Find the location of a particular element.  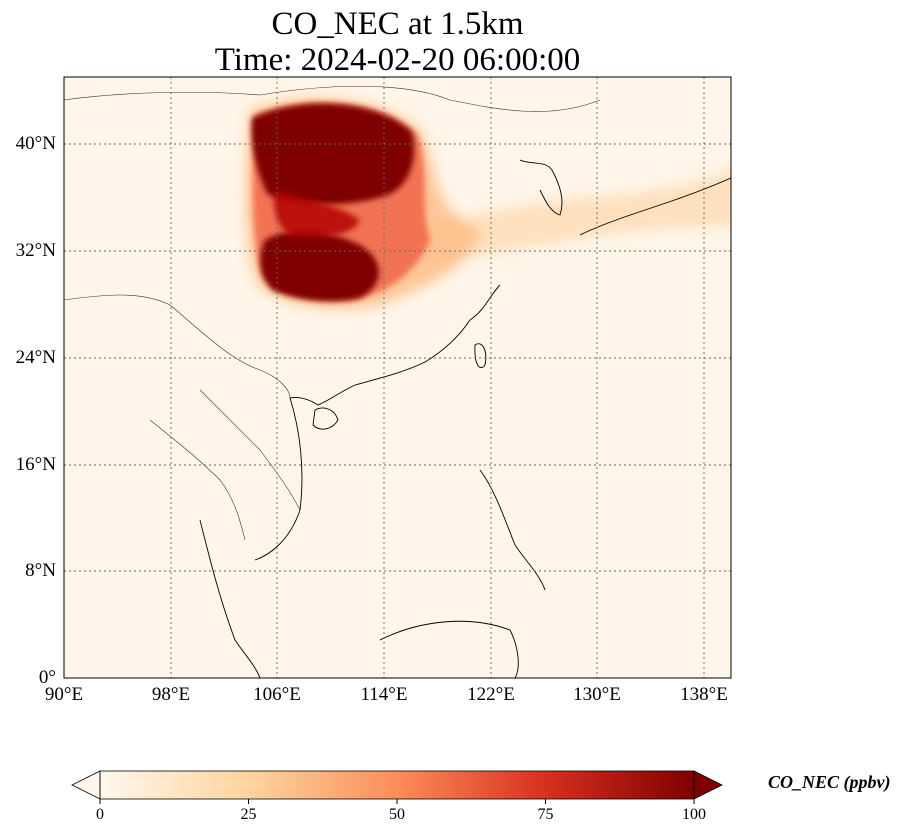

colorbar-tick-label: 100 is located at coordinates (694, 814).